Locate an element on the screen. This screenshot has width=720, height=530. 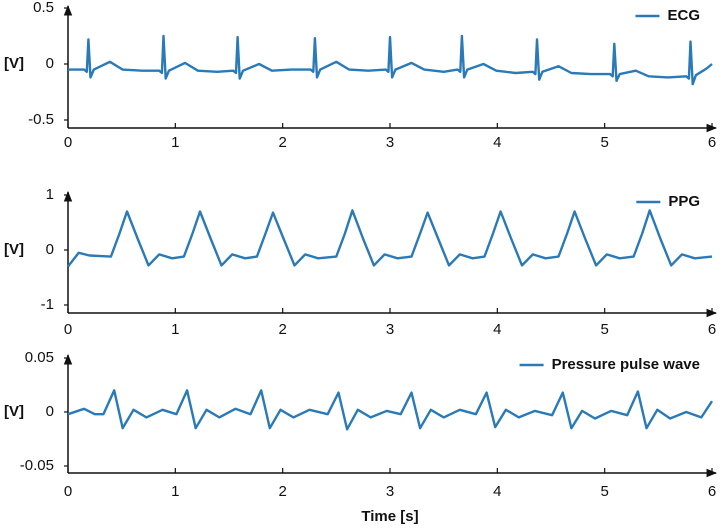
y-tick-label: -0.5 is located at coordinates (41, 119).